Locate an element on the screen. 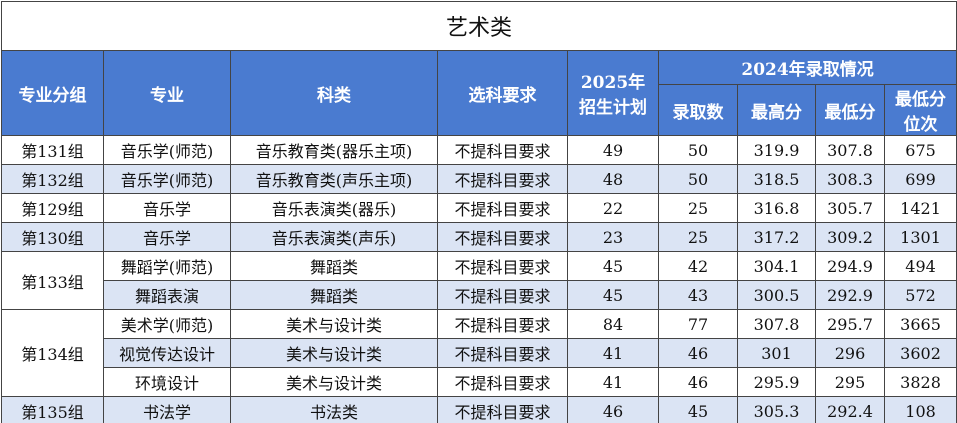 The height and width of the screenshot is (423, 957). table-cell: 48 is located at coordinates (613, 179).